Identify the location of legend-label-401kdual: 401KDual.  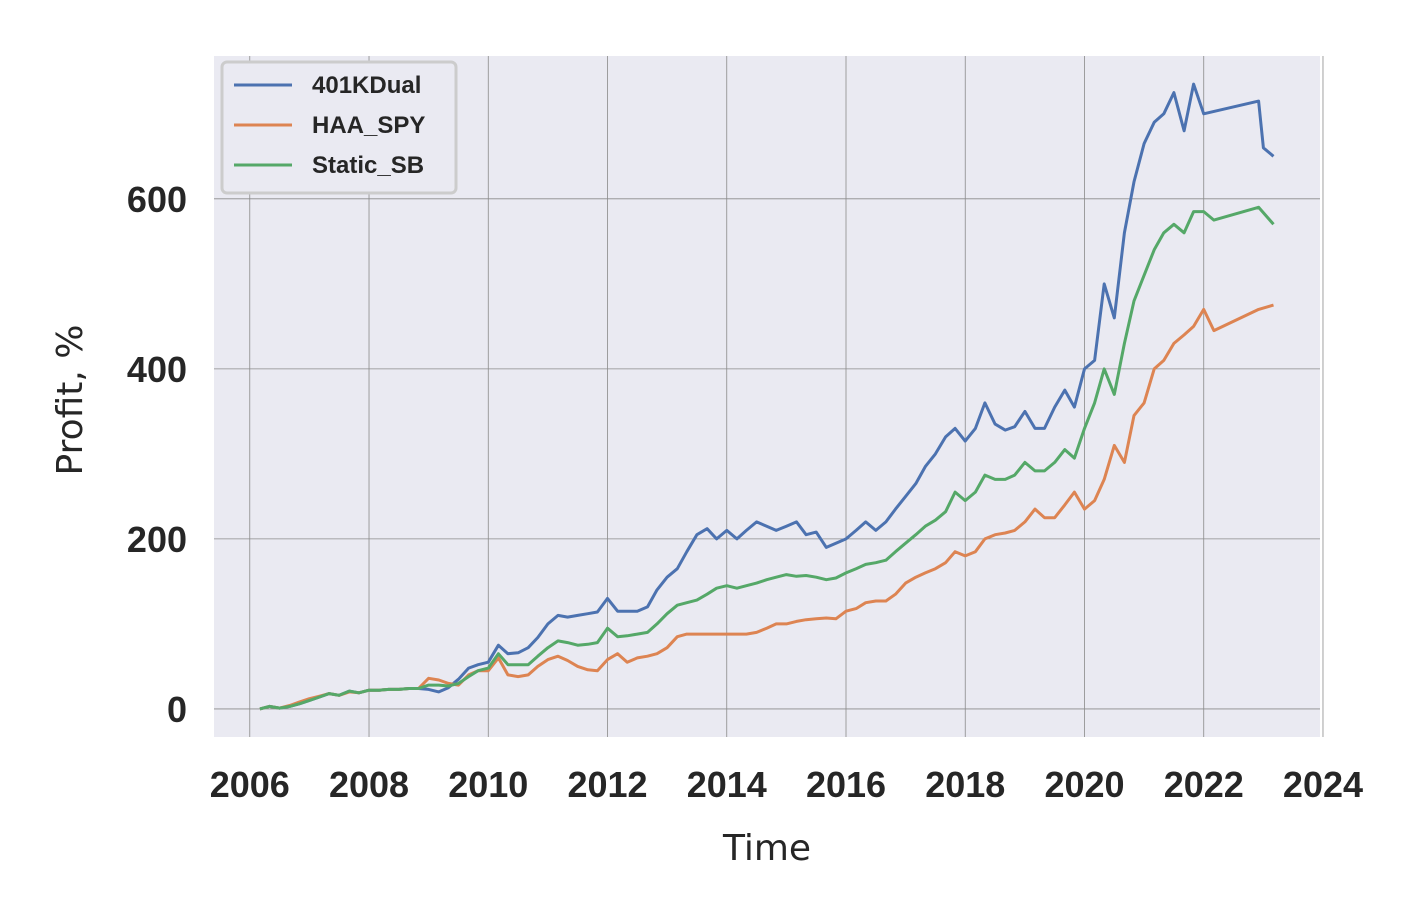
(366, 85).